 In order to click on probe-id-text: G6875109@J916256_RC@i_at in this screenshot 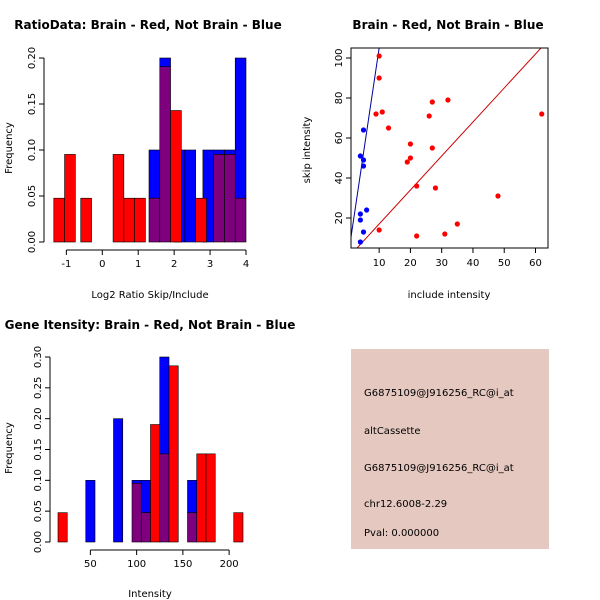, I will do `click(439, 393)`.